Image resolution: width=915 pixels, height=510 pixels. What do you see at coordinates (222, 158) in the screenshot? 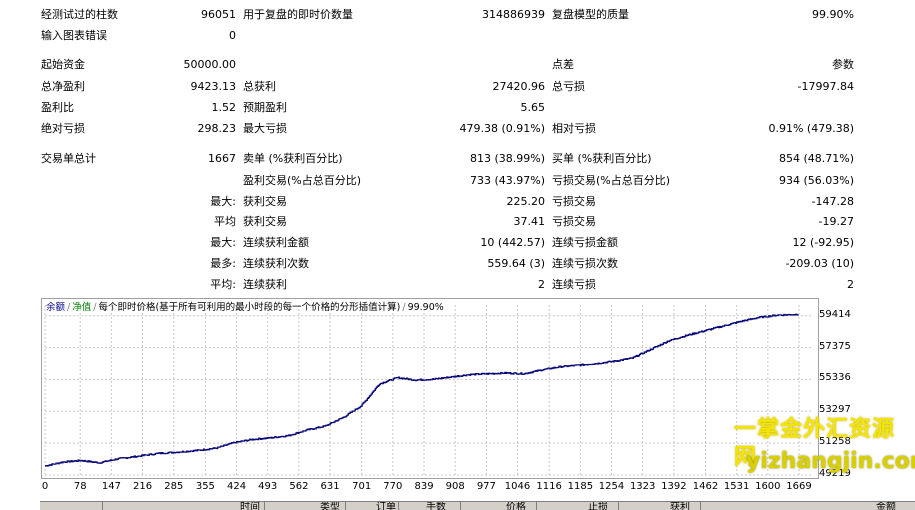
I see `total-trades-value: 1667` at bounding box center [222, 158].